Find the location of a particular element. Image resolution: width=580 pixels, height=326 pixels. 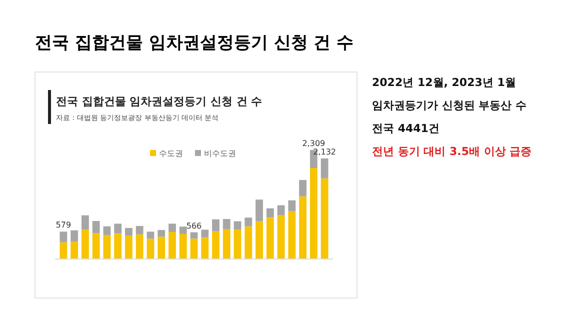

legend-label: 수도권 is located at coordinates (171, 153).